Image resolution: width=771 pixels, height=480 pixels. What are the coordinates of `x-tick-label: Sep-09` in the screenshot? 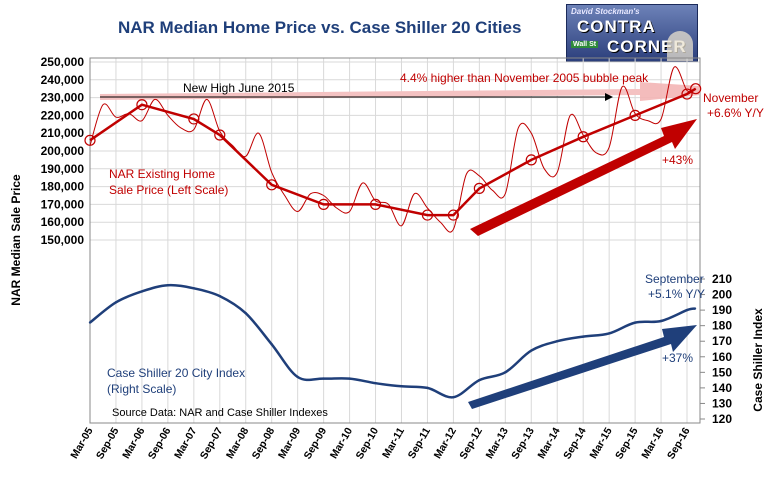 It's located at (316, 443).